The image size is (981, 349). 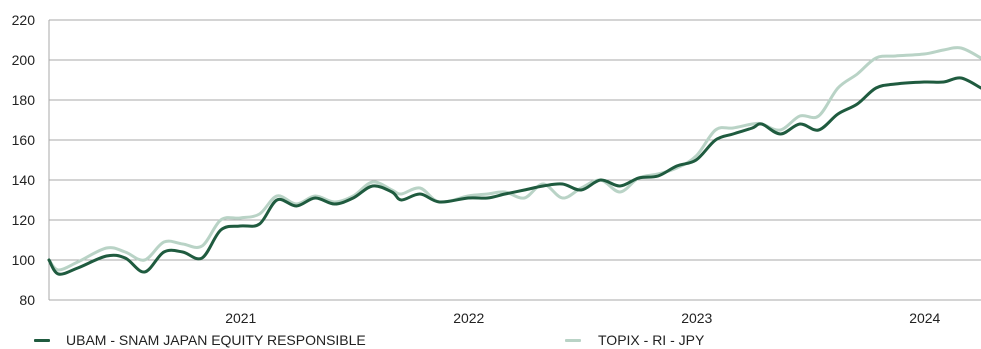 I want to click on legend-item-1: TOPIX - RI - JPY, so click(x=635, y=340).